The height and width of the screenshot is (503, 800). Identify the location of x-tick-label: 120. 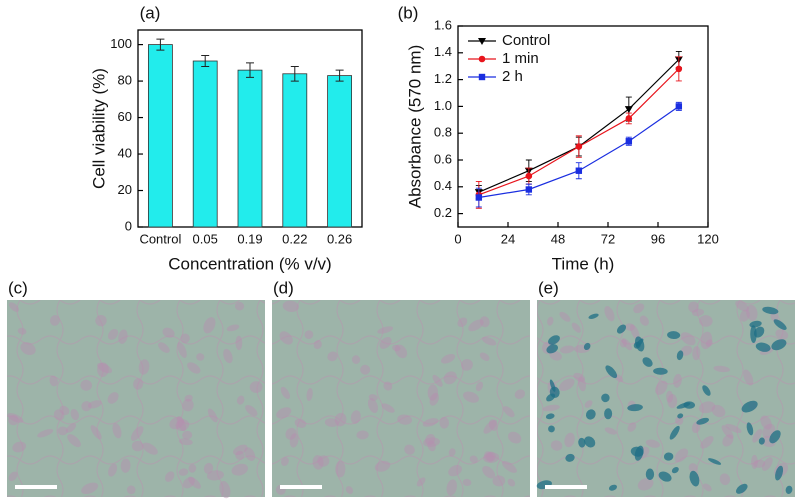
(708, 238).